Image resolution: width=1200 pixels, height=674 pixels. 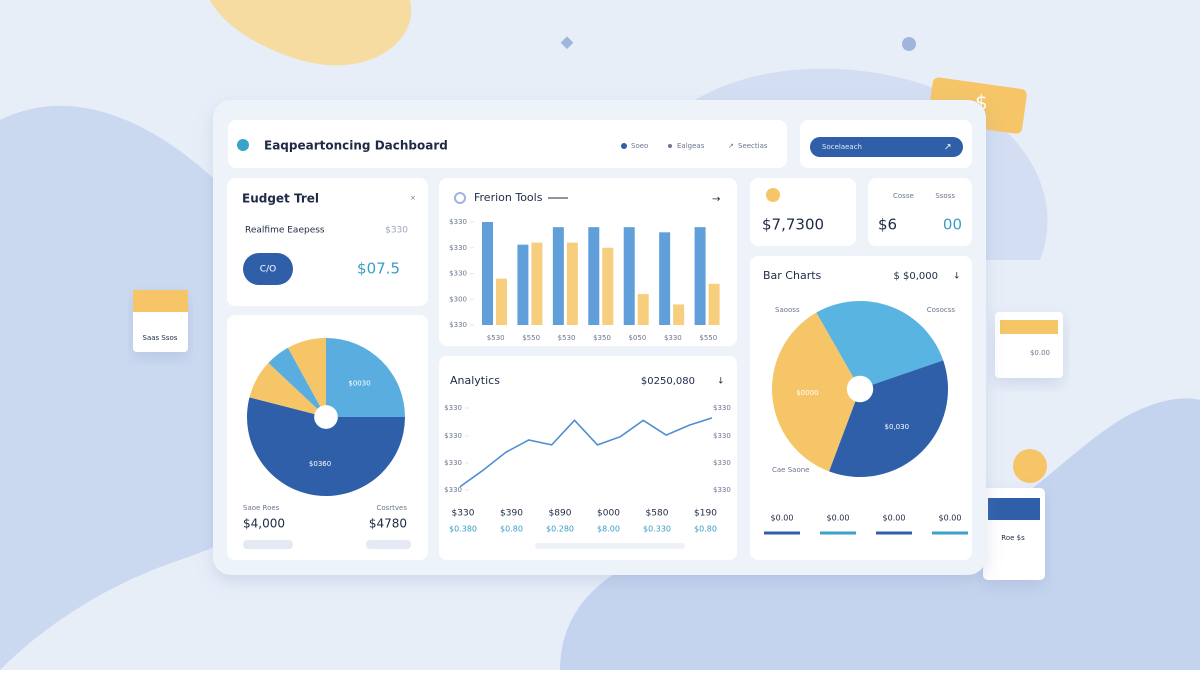 I want to click on pie-hole, so click(x=326, y=417).